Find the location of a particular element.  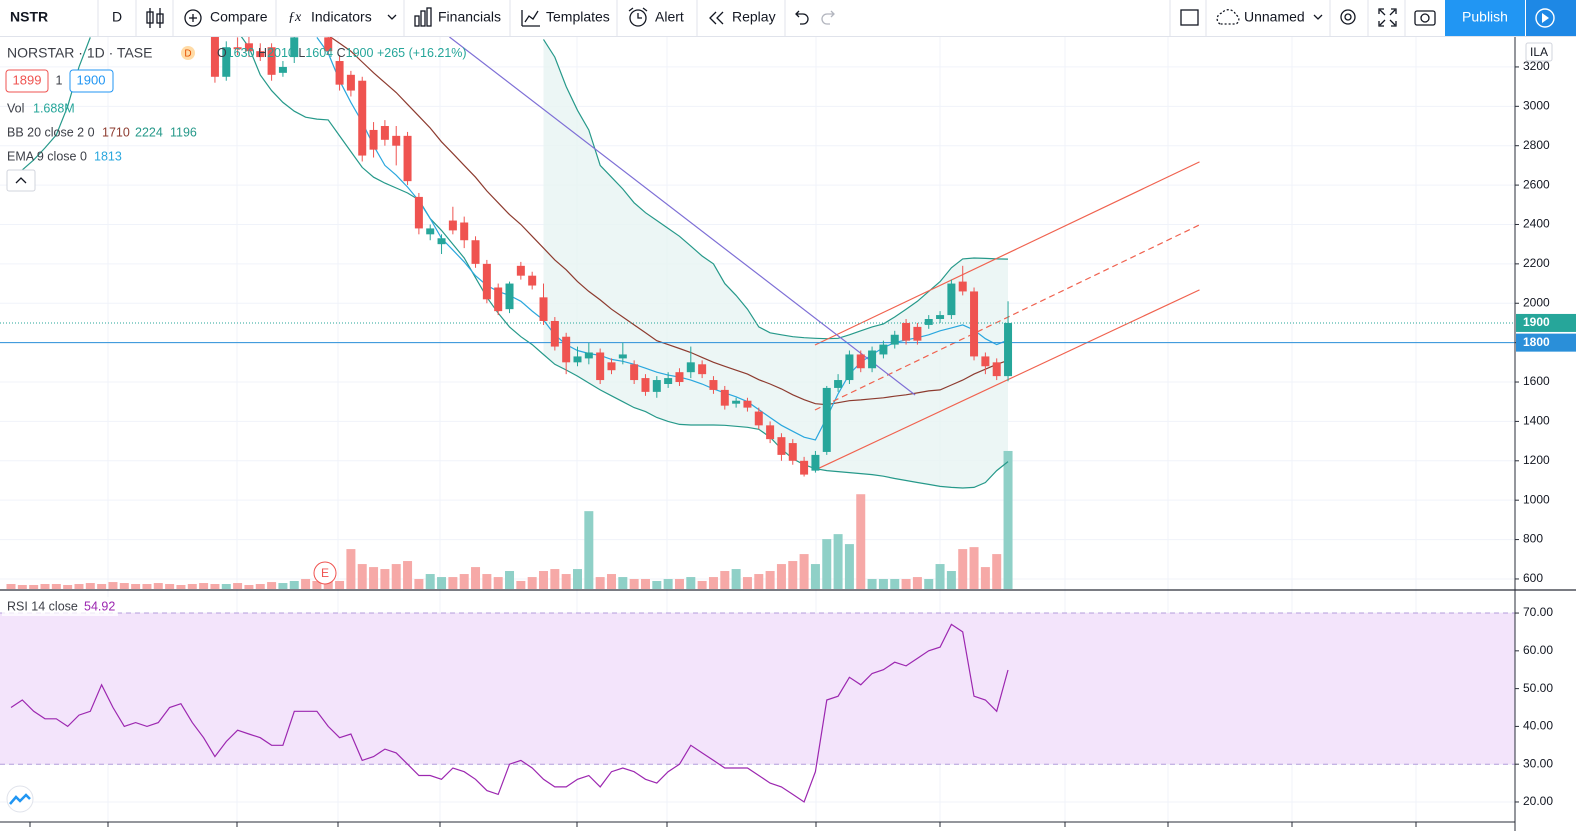

ohlc-value: 1630 is located at coordinates (241, 53).